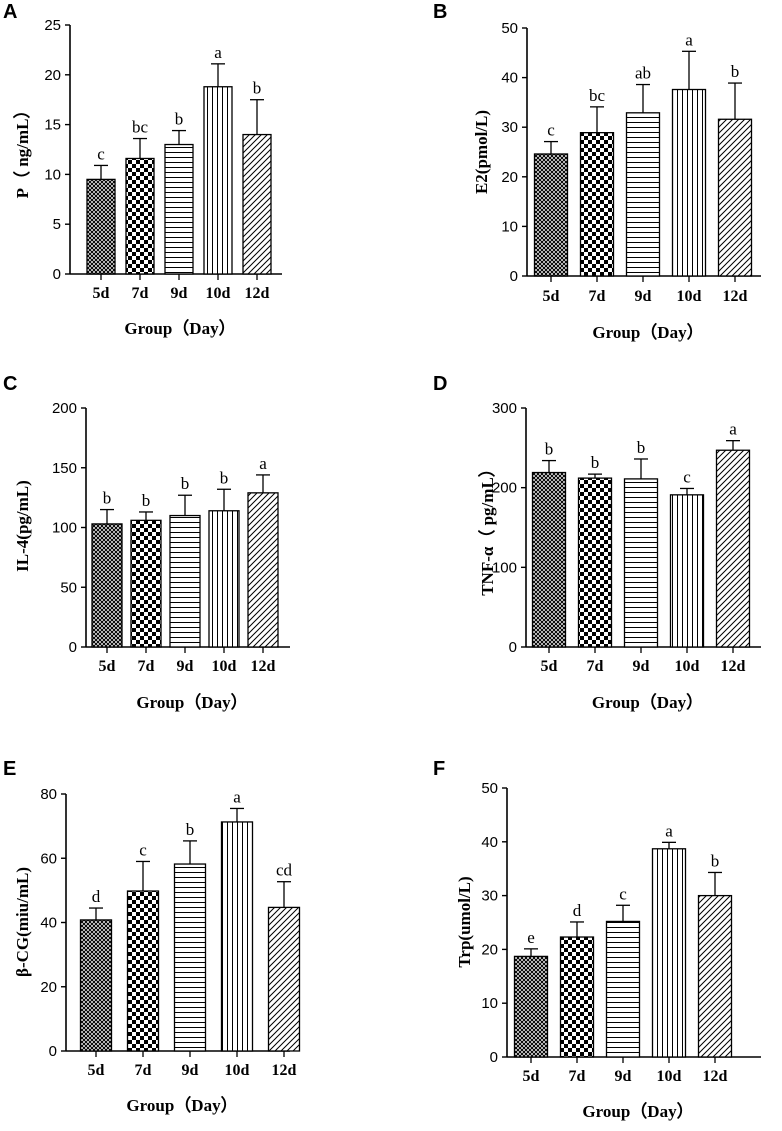 This screenshot has height=1131, width=782. I want to click on panel-letter: F, so click(439, 769).